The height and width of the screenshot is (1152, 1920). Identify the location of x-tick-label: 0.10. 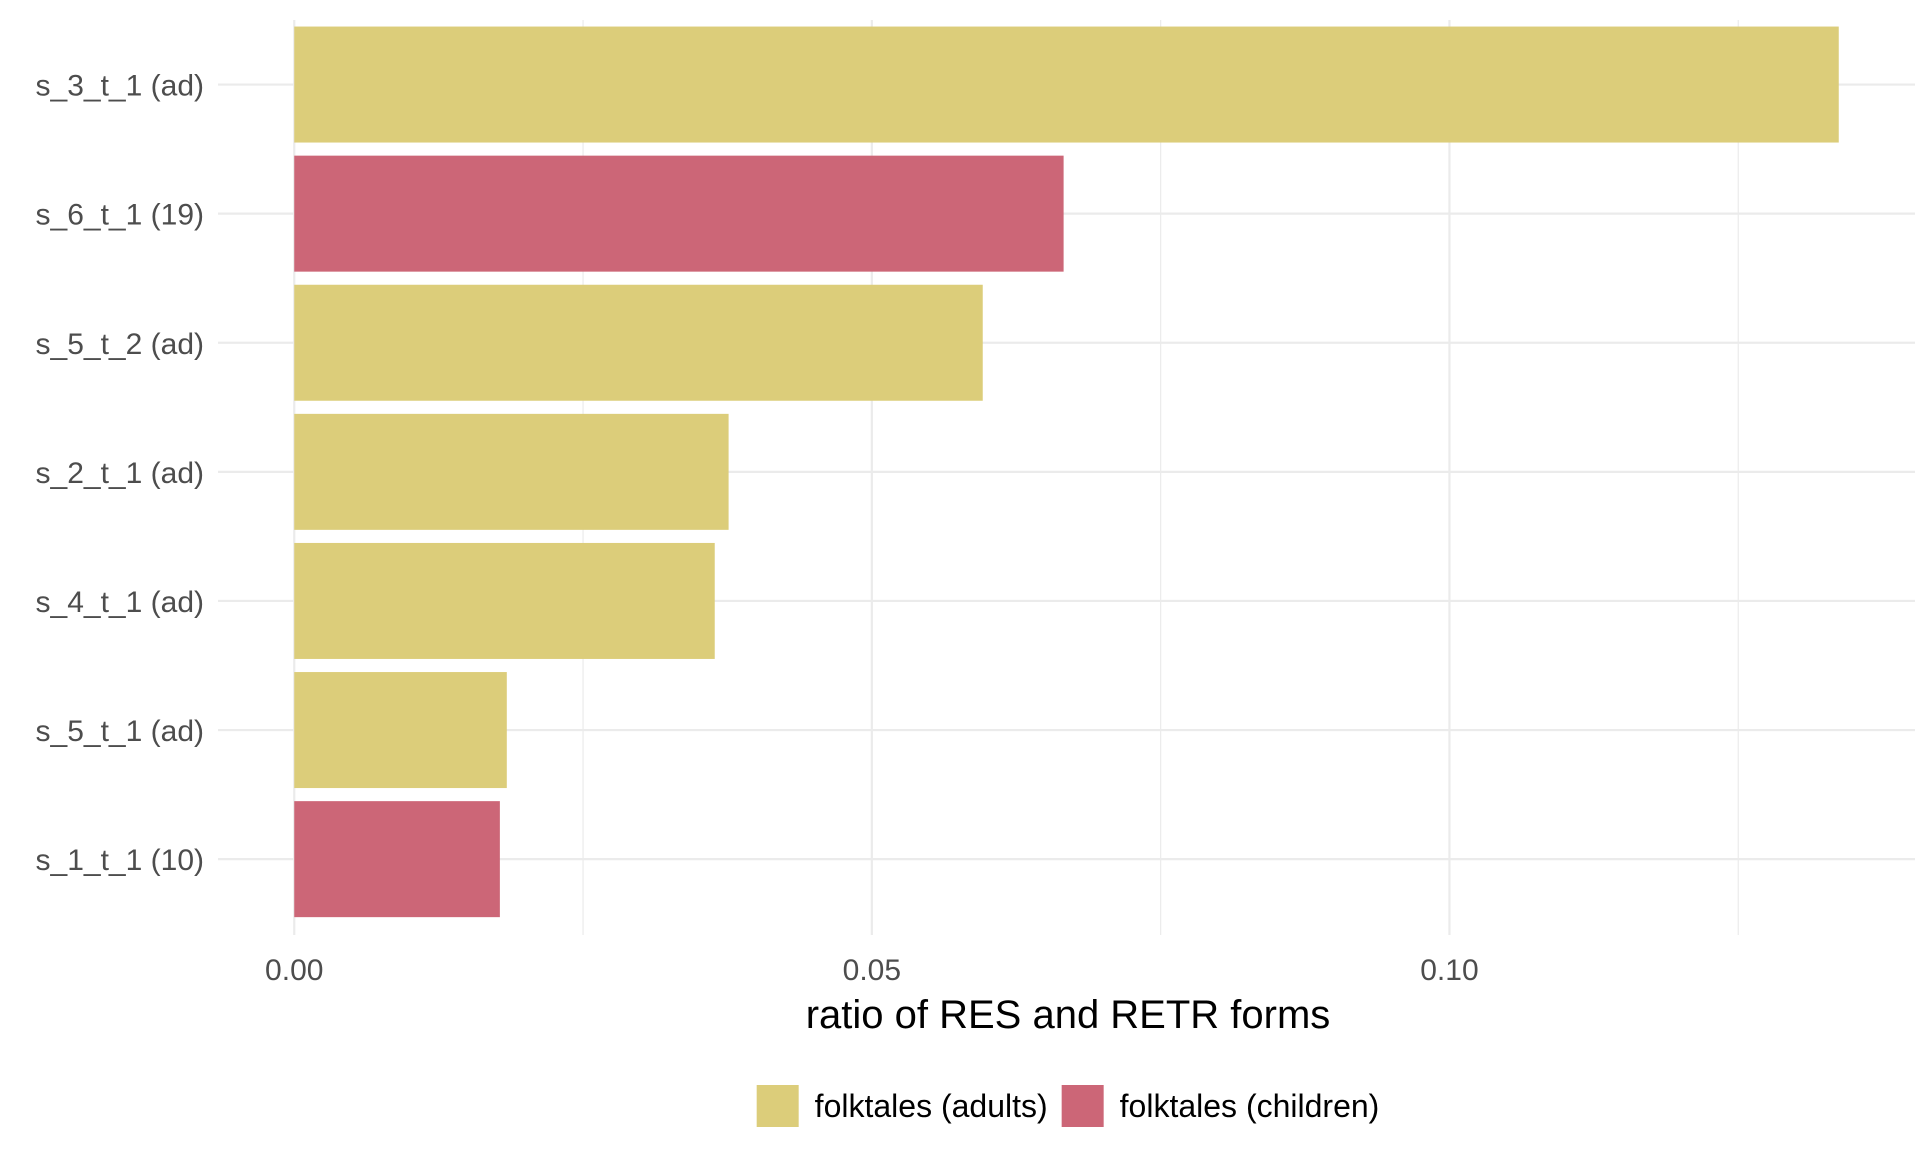
(1449, 970).